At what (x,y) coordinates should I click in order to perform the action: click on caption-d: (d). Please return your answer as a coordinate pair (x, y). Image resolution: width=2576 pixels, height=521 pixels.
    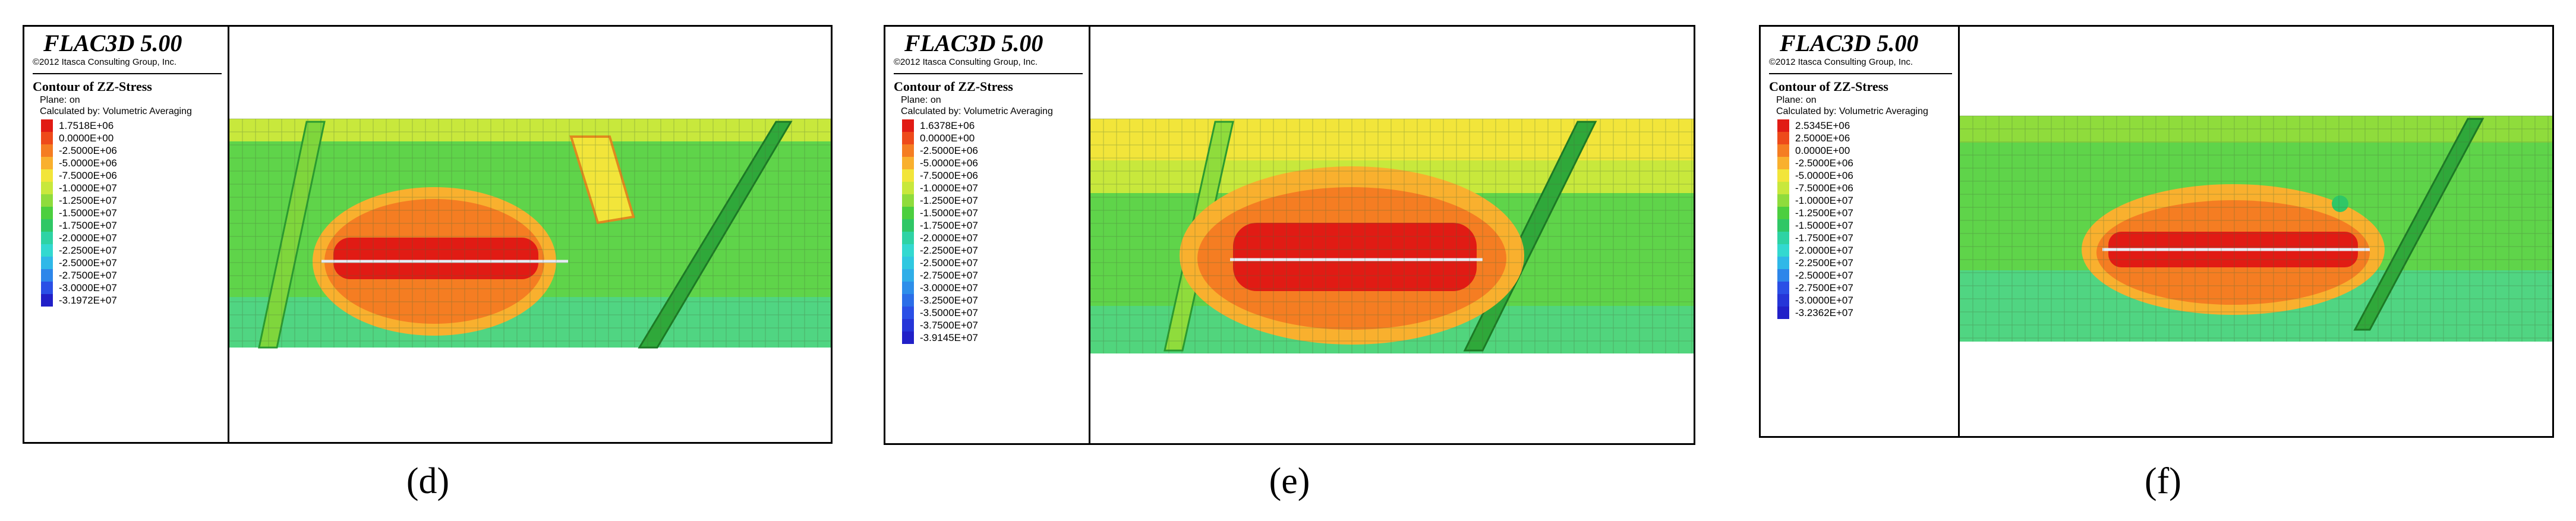
    Looking at the image, I should click on (428, 481).